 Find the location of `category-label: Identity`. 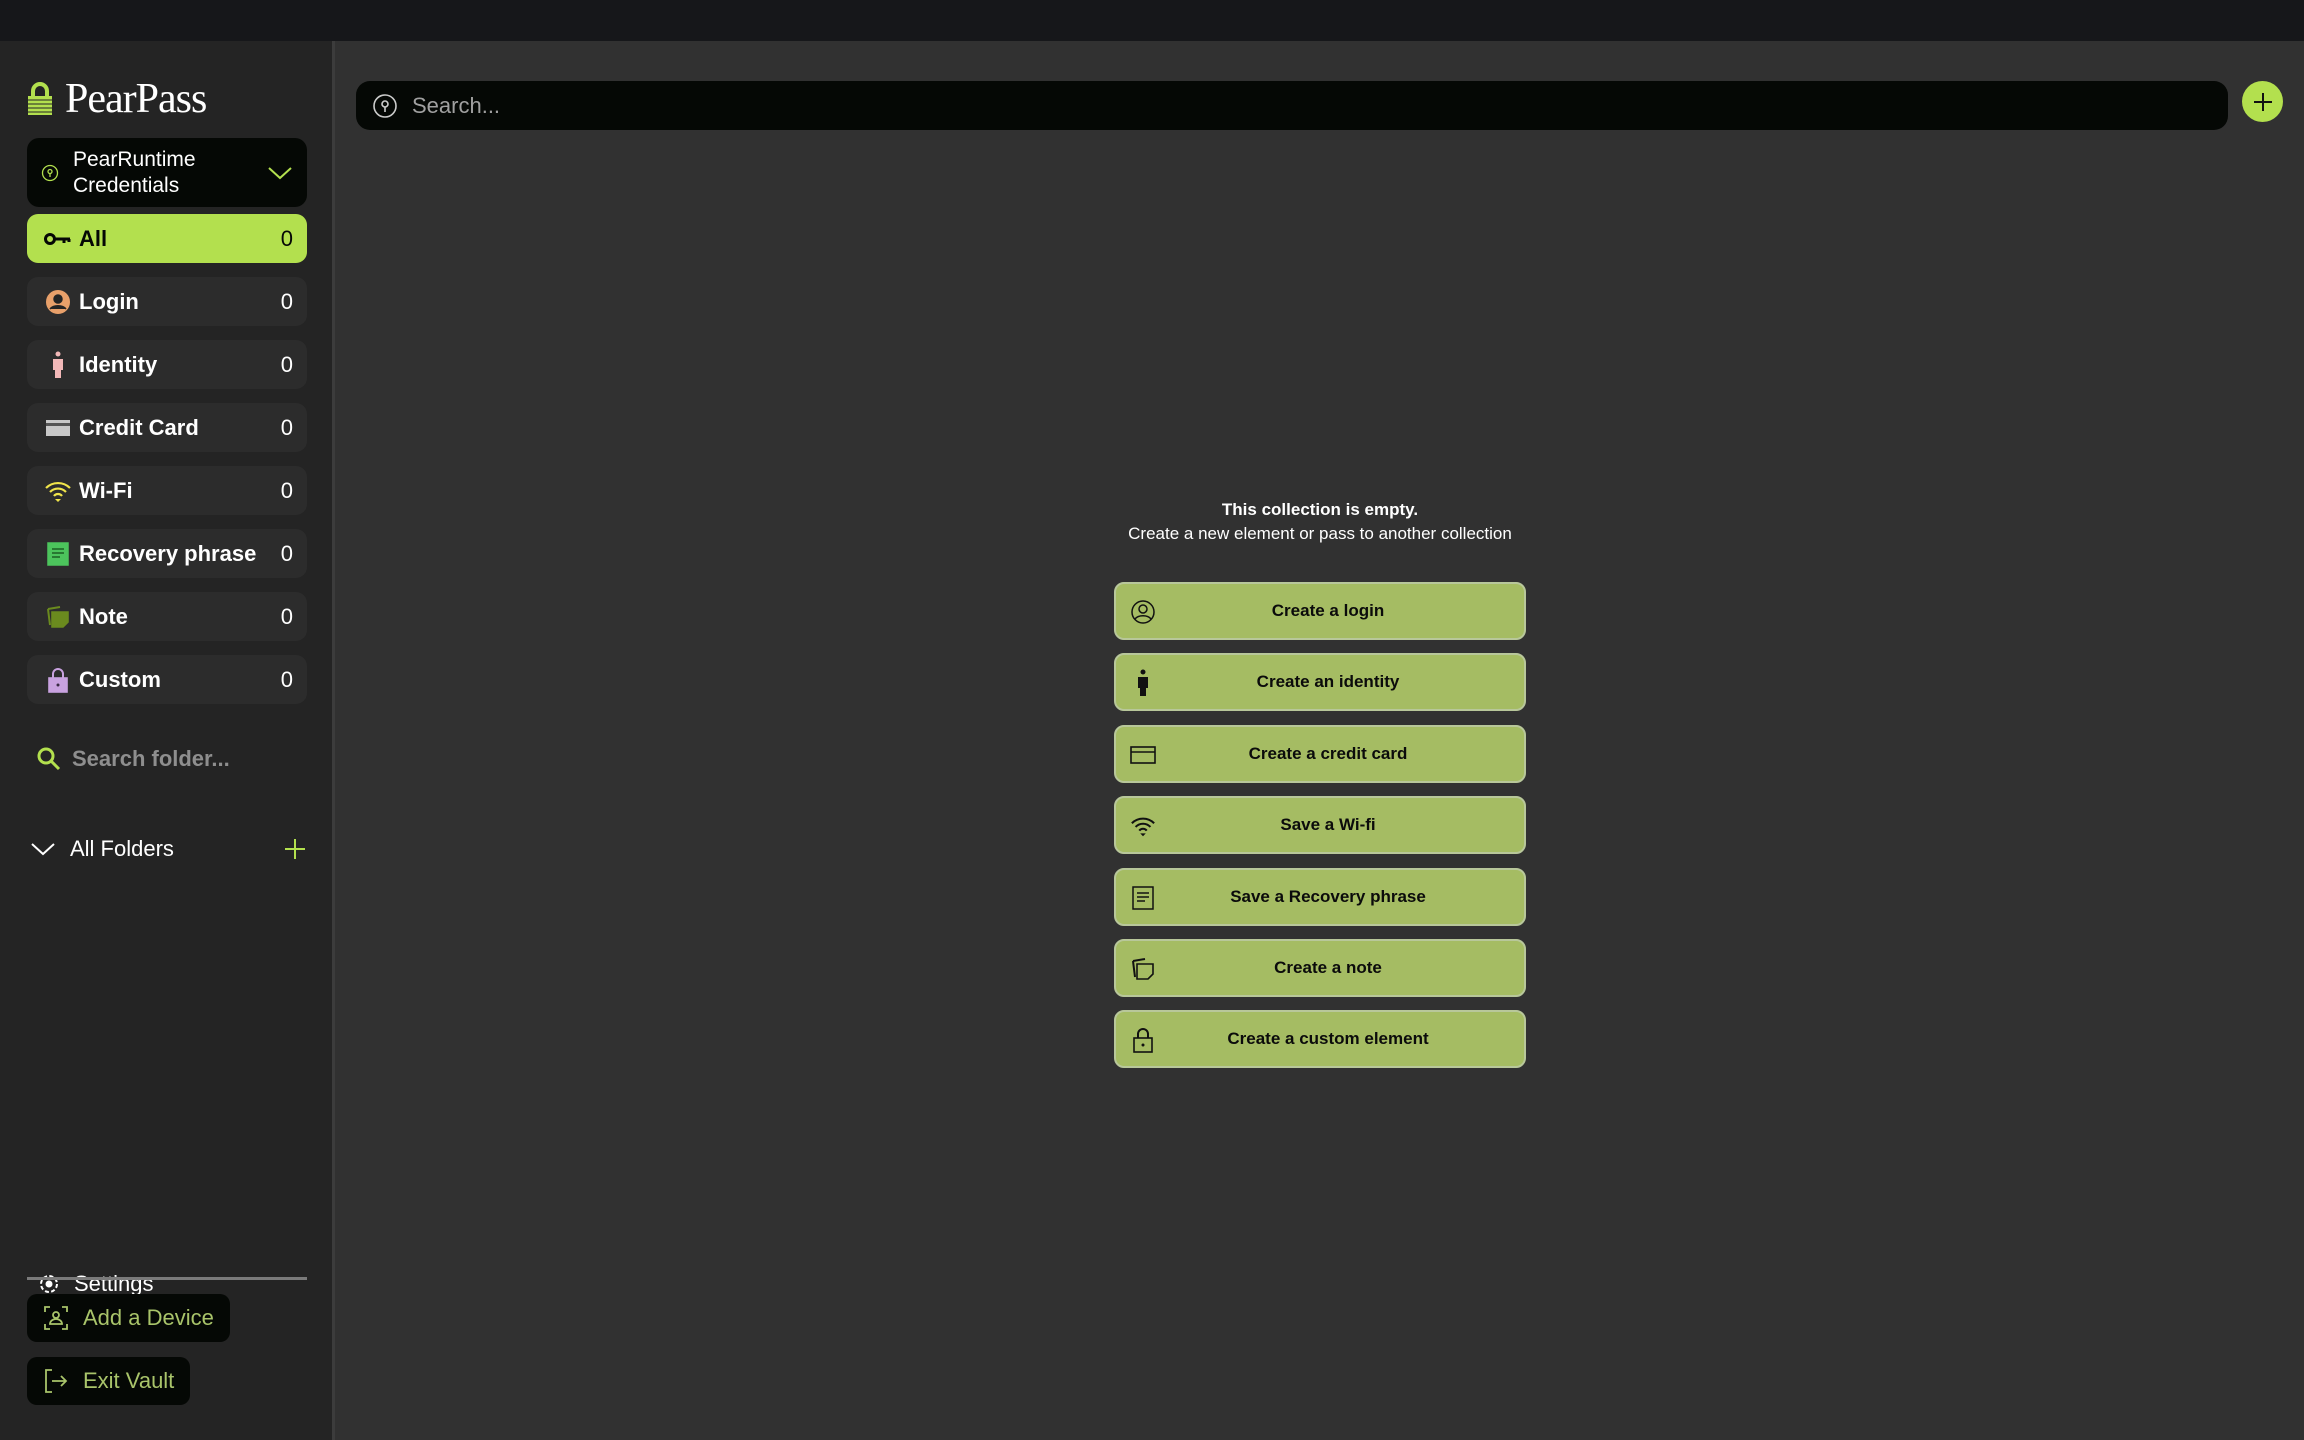

category-label: Identity is located at coordinates (118, 364).